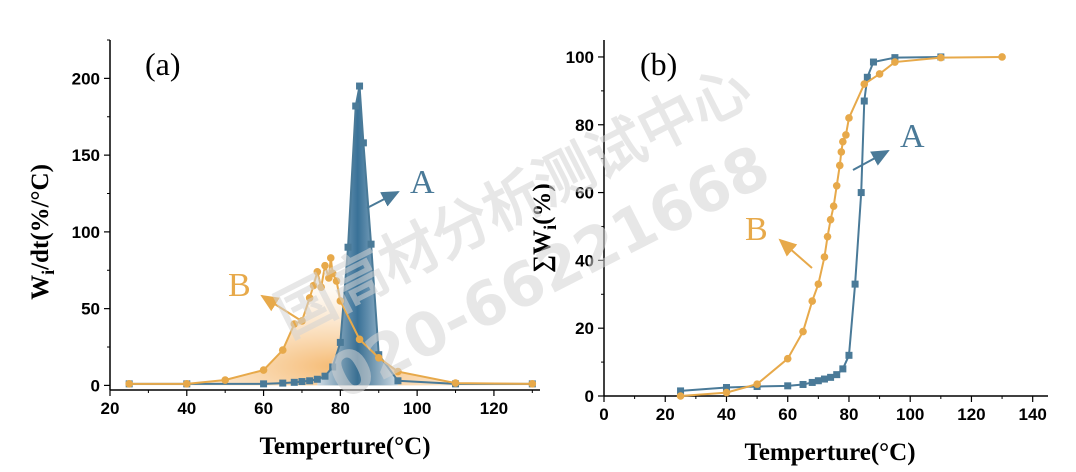 The image size is (1076, 472). What do you see at coordinates (344, 446) in the screenshot?
I see `x-axis-label: Temperture(°C)` at bounding box center [344, 446].